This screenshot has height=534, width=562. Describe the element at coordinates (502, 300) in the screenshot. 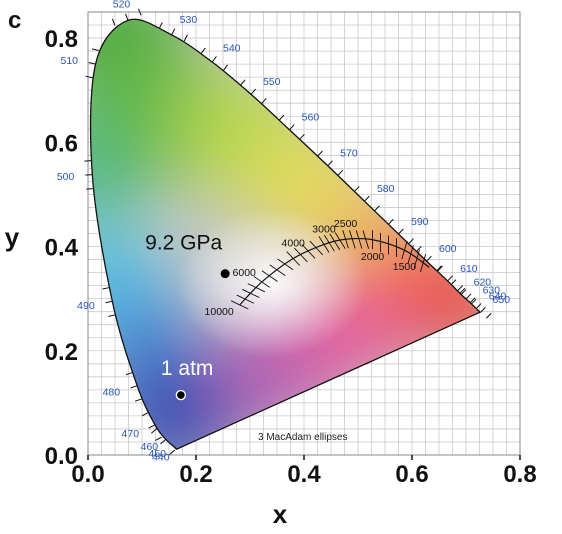

I see `wavelength-label: 650` at that location.